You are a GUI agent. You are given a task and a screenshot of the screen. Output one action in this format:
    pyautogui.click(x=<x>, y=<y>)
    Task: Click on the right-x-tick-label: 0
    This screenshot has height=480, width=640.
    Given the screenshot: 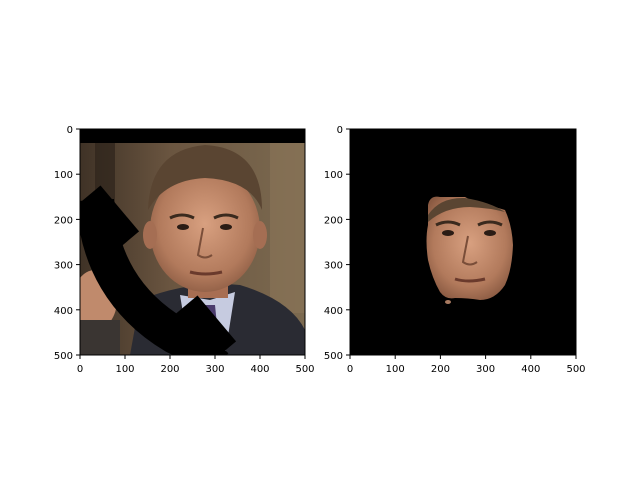 What is the action you would take?
    pyautogui.click(x=350, y=369)
    